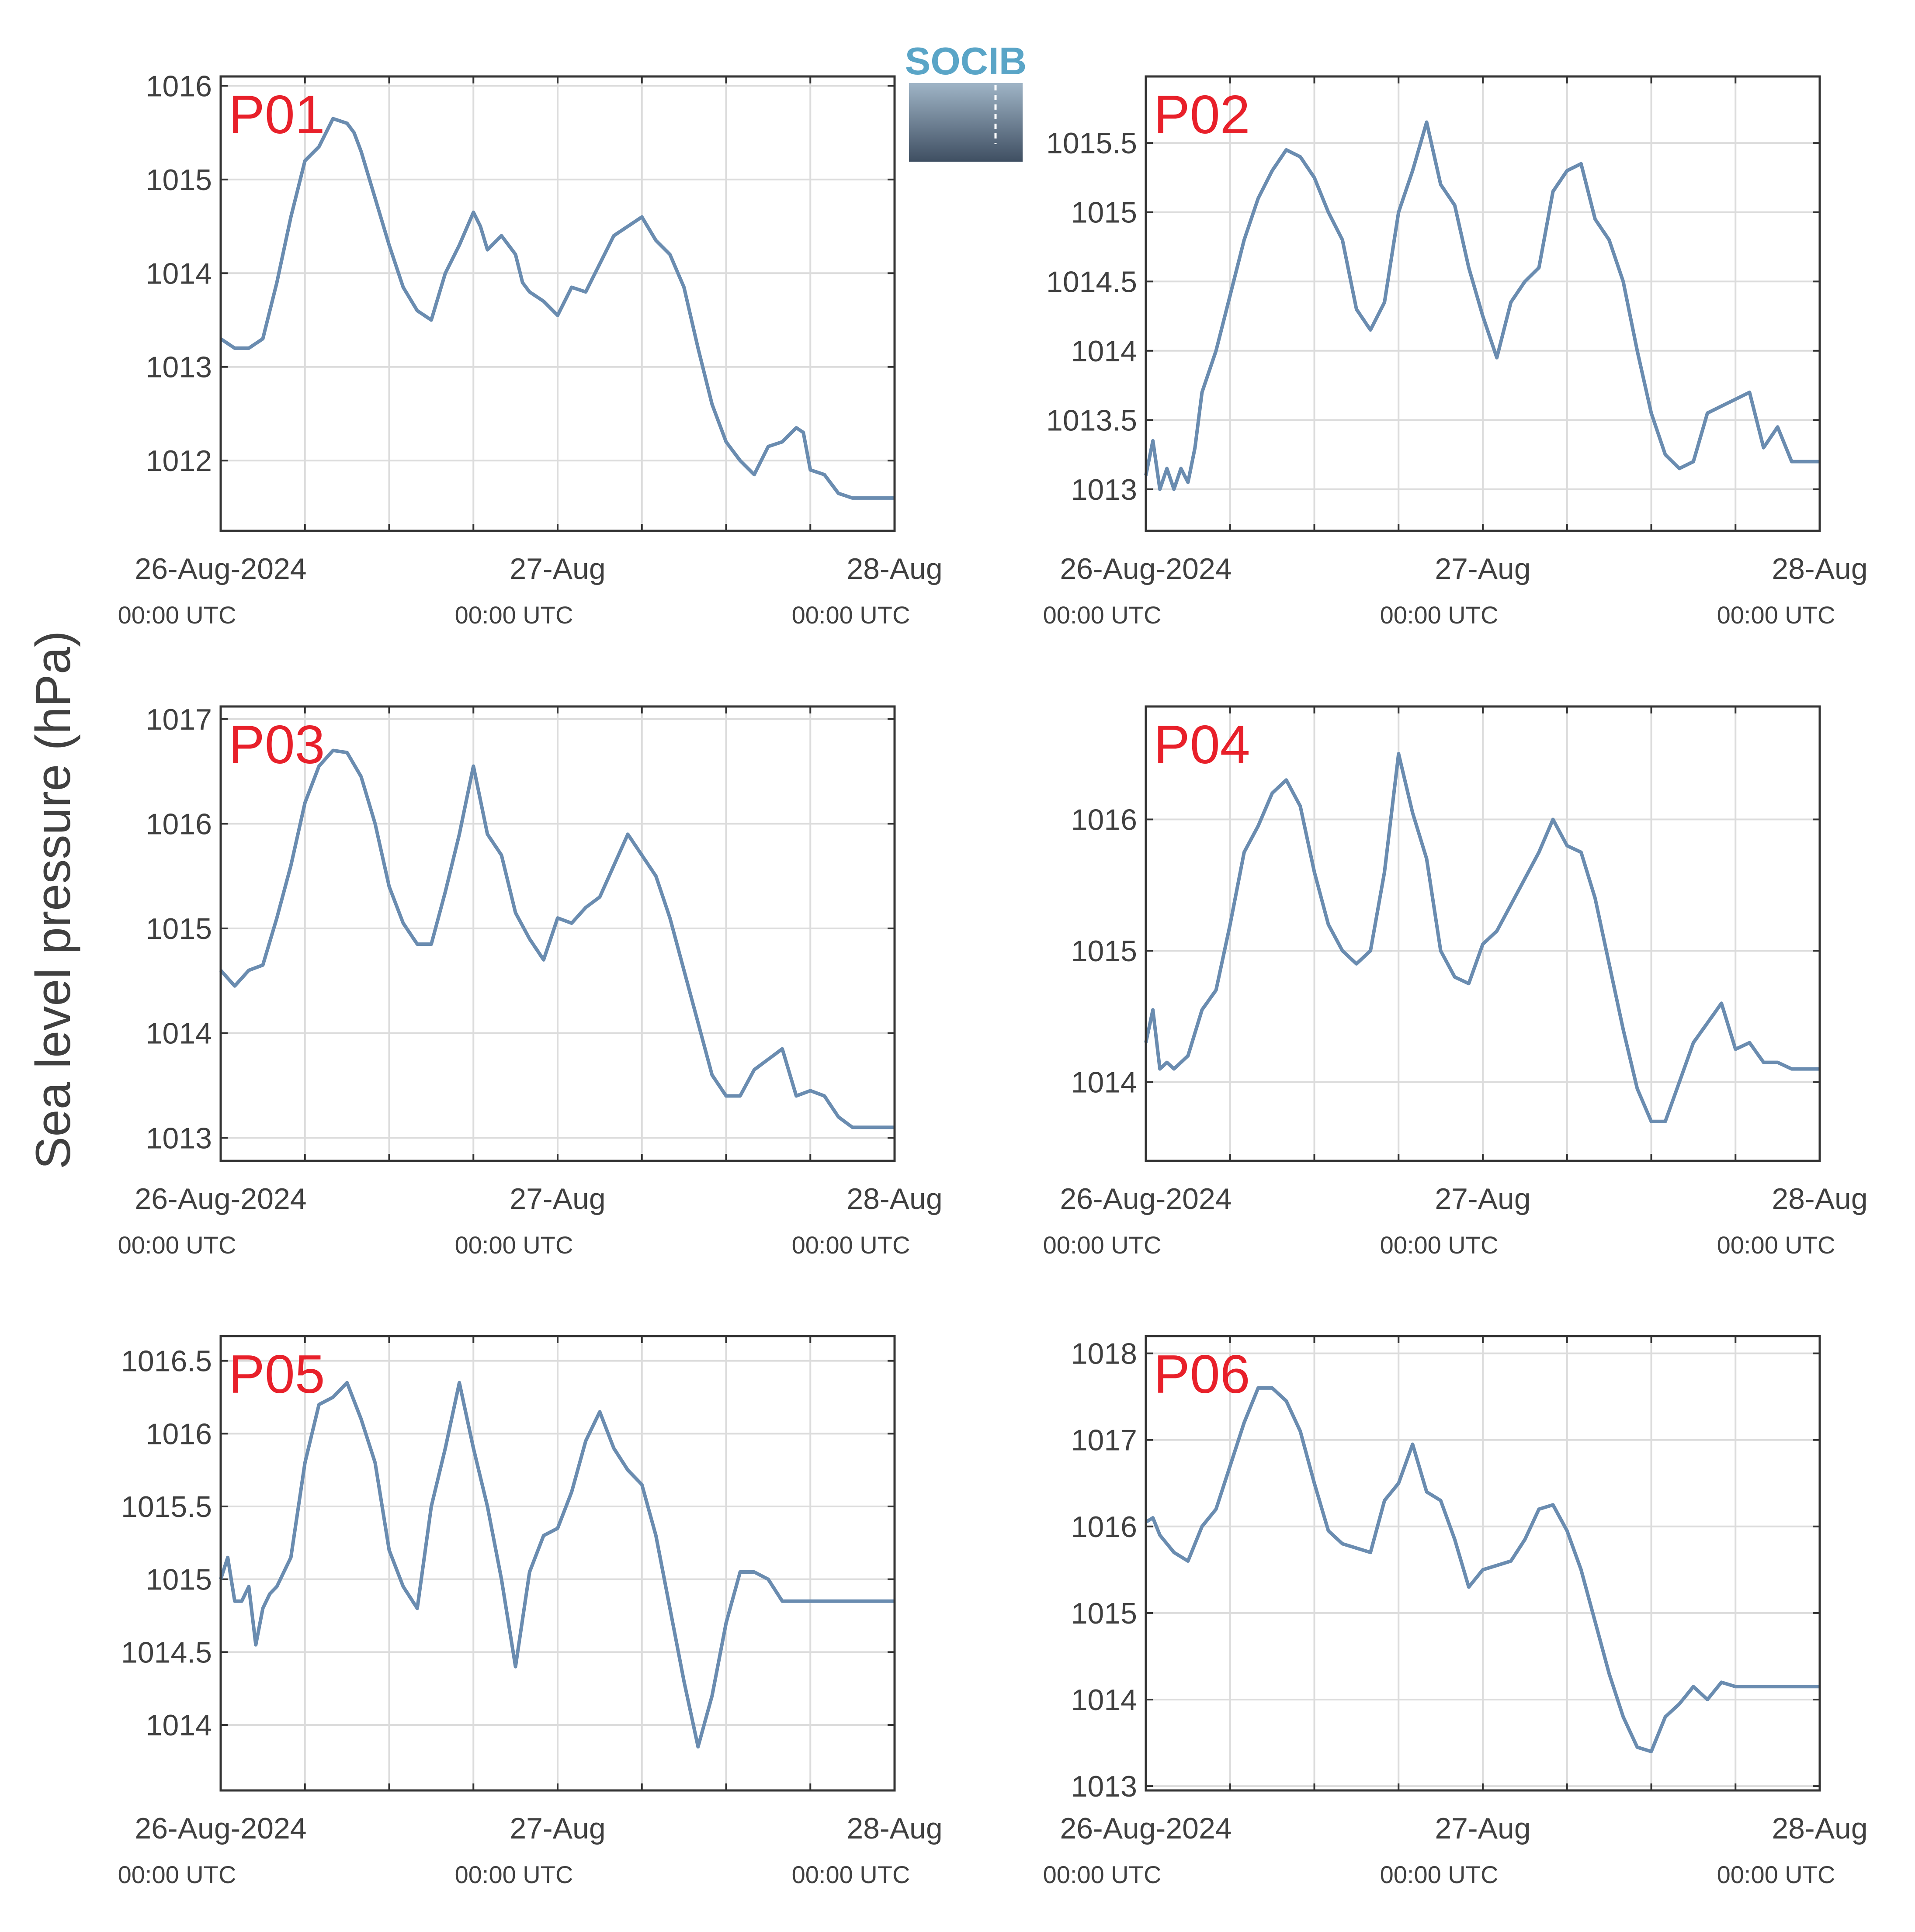 The image size is (1915, 1932). I want to click on series-line-p01, so click(557, 308).